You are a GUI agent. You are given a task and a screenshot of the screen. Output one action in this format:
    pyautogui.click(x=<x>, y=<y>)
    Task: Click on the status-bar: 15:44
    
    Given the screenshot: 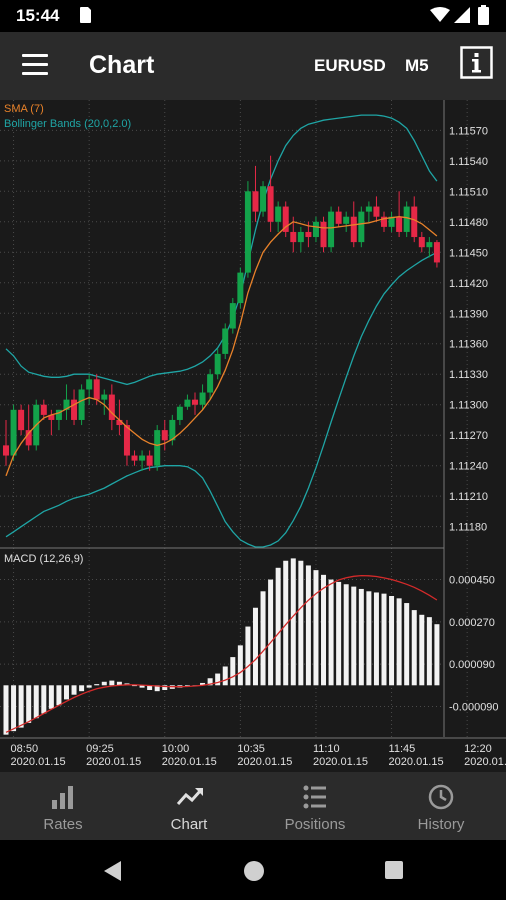 What is the action you would take?
    pyautogui.click(x=253, y=16)
    